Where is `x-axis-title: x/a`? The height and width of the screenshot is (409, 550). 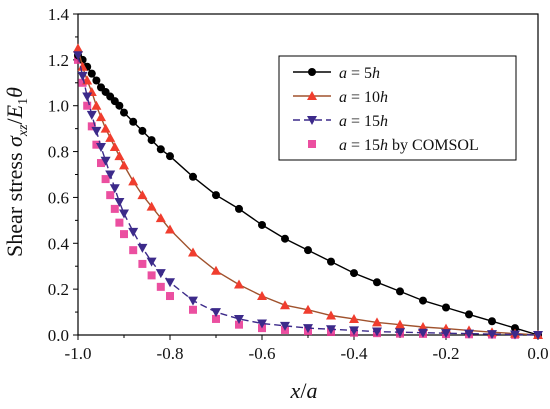
x-axis-title: x/a is located at coordinates (304, 390).